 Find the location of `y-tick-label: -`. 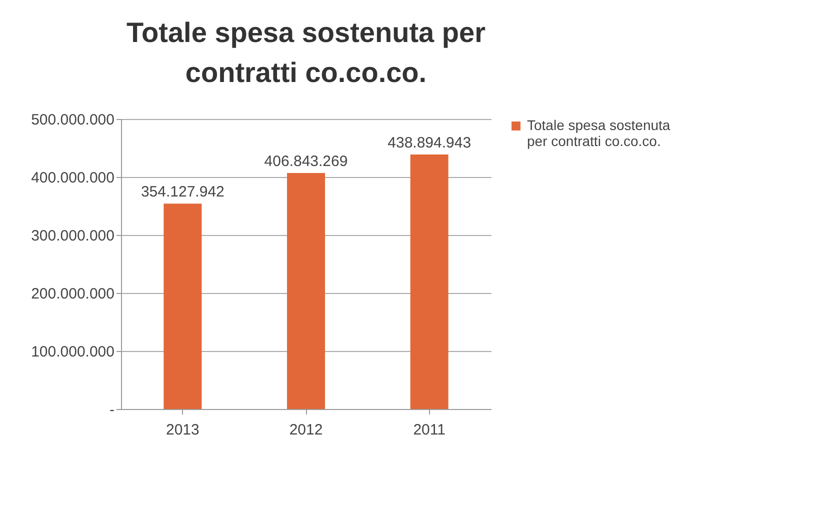

y-tick-label: - is located at coordinates (112, 410).